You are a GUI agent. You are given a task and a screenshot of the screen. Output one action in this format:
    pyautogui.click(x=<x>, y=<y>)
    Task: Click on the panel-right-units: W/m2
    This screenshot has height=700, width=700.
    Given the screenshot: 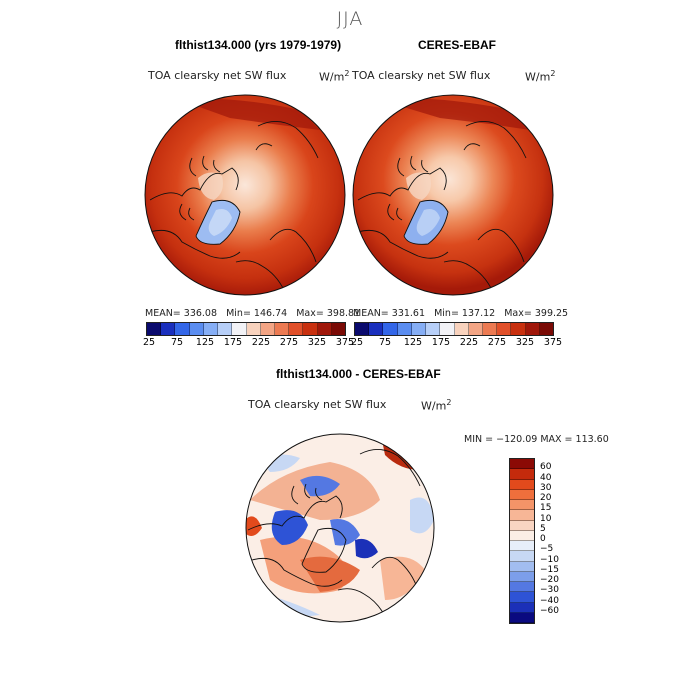 What is the action you would take?
    pyautogui.click(x=540, y=76)
    